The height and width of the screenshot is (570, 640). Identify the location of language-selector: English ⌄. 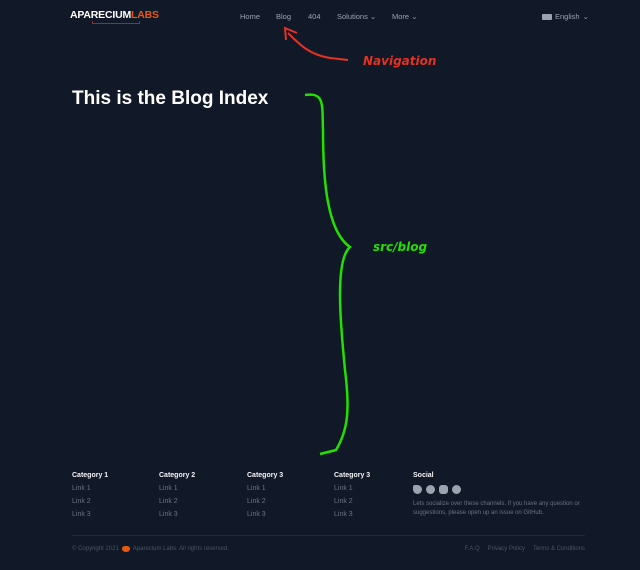
(565, 16).